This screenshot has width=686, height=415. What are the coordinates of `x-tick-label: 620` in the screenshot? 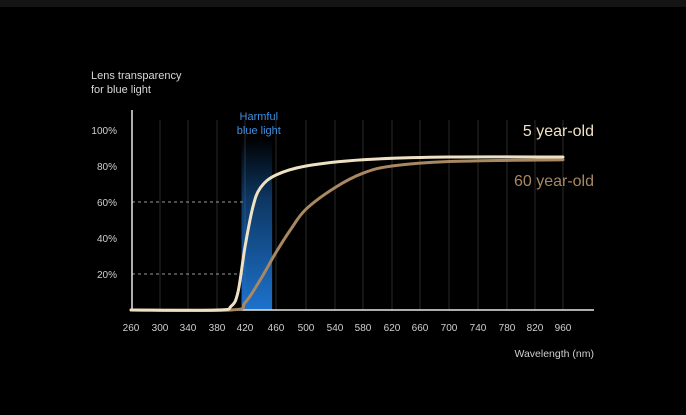 It's located at (392, 328).